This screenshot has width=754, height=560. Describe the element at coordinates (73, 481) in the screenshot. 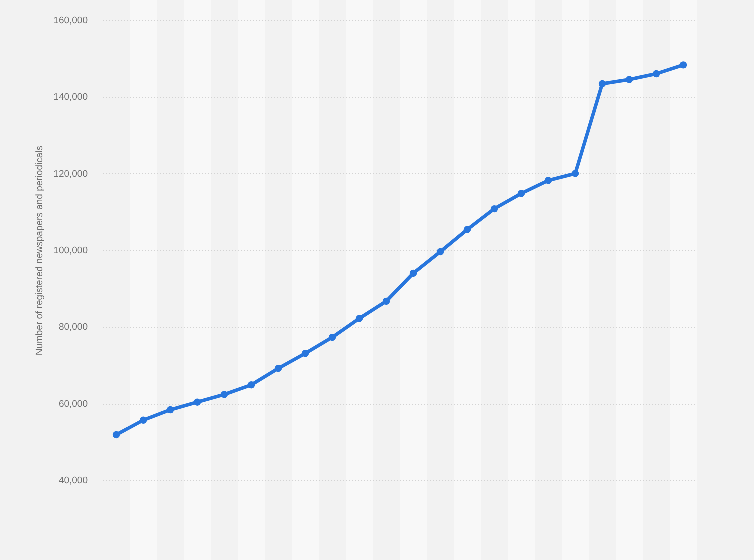

I see `y-tick-label: 40,000` at that location.